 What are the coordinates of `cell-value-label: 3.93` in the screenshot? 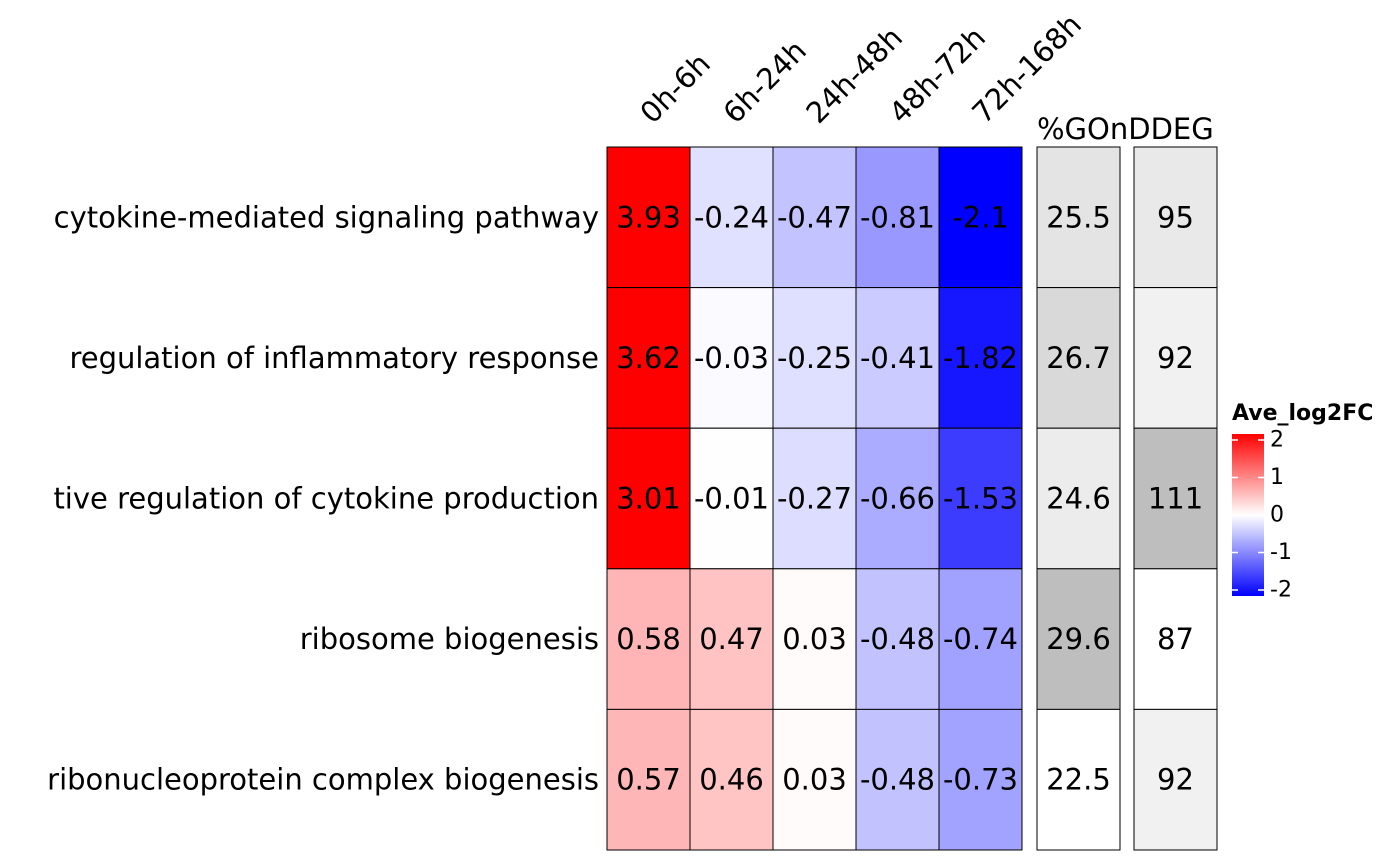 It's located at (648, 217).